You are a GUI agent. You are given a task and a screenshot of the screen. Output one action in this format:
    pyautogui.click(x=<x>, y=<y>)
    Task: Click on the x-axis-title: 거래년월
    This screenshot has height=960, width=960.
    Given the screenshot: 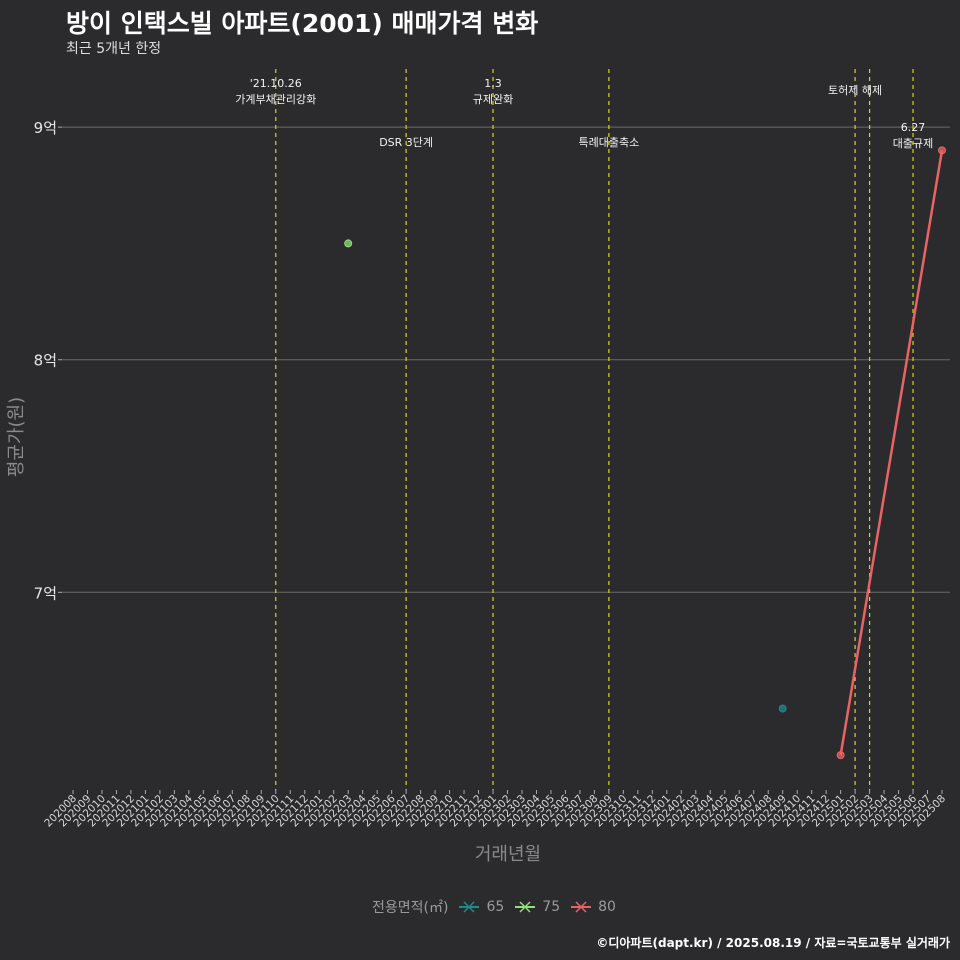 What is the action you would take?
    pyautogui.click(x=508, y=854)
    